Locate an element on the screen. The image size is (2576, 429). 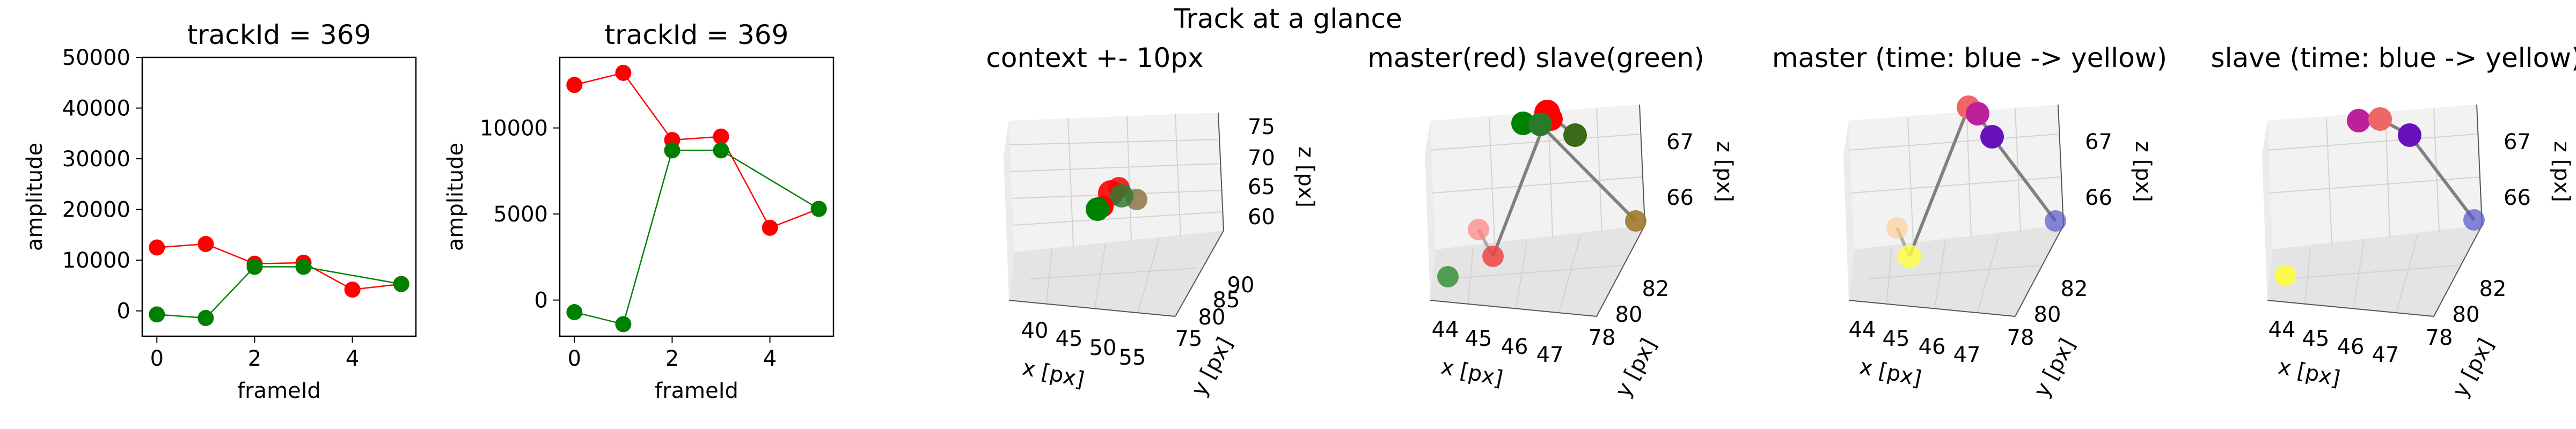
y-ticks: 0 5000 10000 is located at coordinates (520, 214).